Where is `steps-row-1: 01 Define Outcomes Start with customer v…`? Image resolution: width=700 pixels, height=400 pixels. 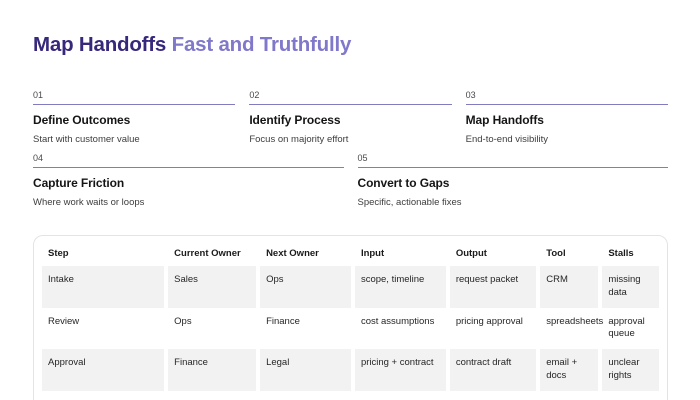 steps-row-1: 01 Define Outcomes Start with customer v… is located at coordinates (350, 118).